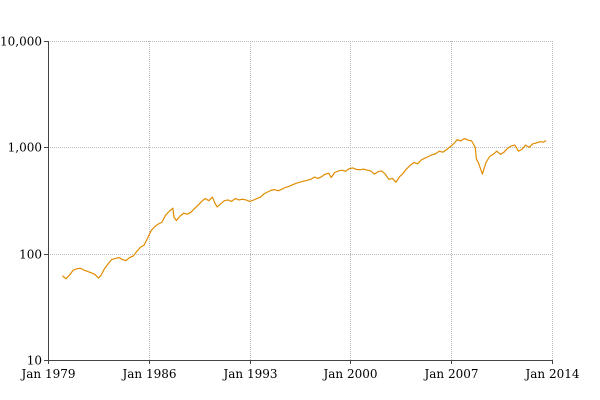  What do you see at coordinates (21, 201) in the screenshot?
I see `y-axis-tick-labels: 10 100 1,000 10,000` at bounding box center [21, 201].